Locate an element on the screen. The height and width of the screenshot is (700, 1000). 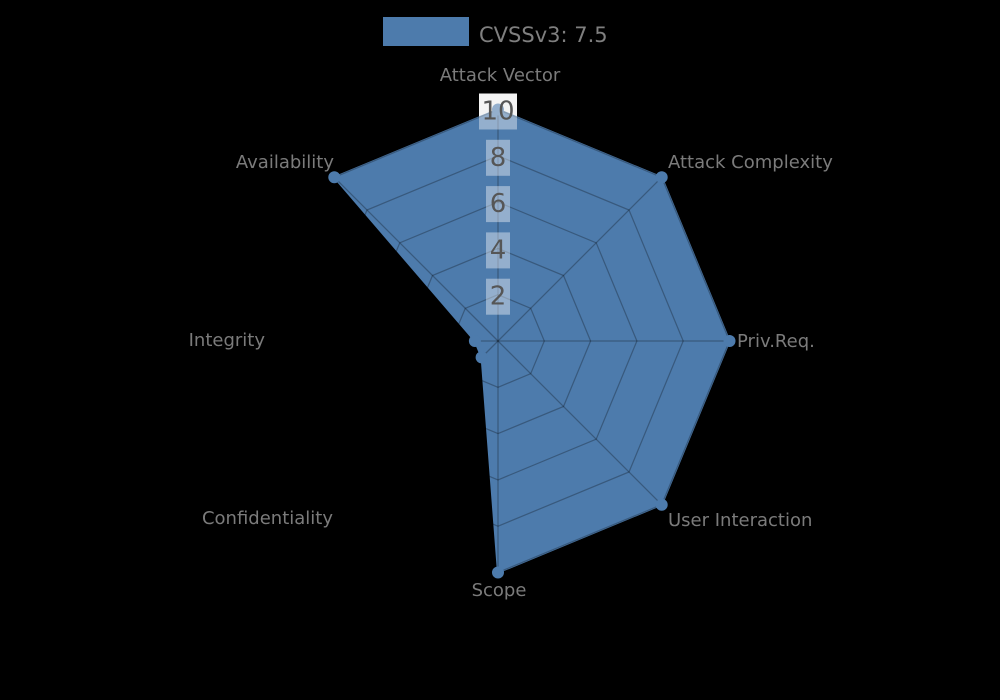
axis-label: Attack Vector is located at coordinates (500, 75).